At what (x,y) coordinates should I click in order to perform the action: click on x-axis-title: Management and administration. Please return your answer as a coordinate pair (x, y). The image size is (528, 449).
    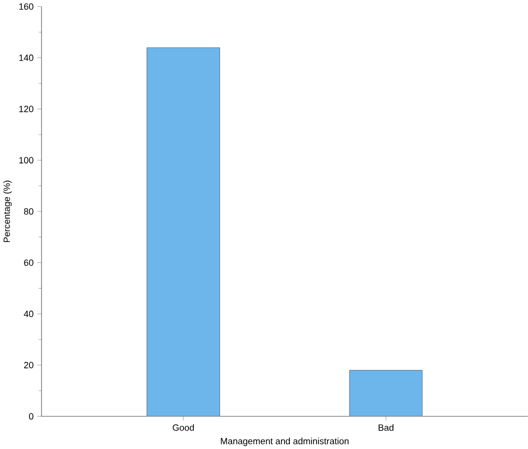
    Looking at the image, I should click on (284, 441).